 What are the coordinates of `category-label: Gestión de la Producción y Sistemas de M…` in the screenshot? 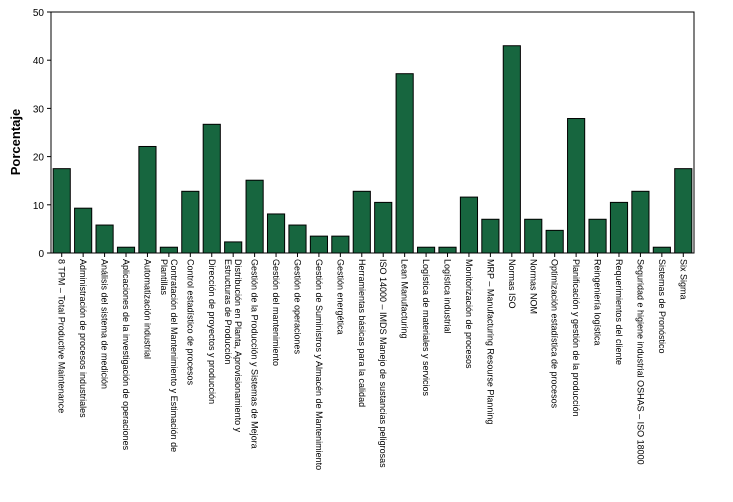 It's located at (255, 354).